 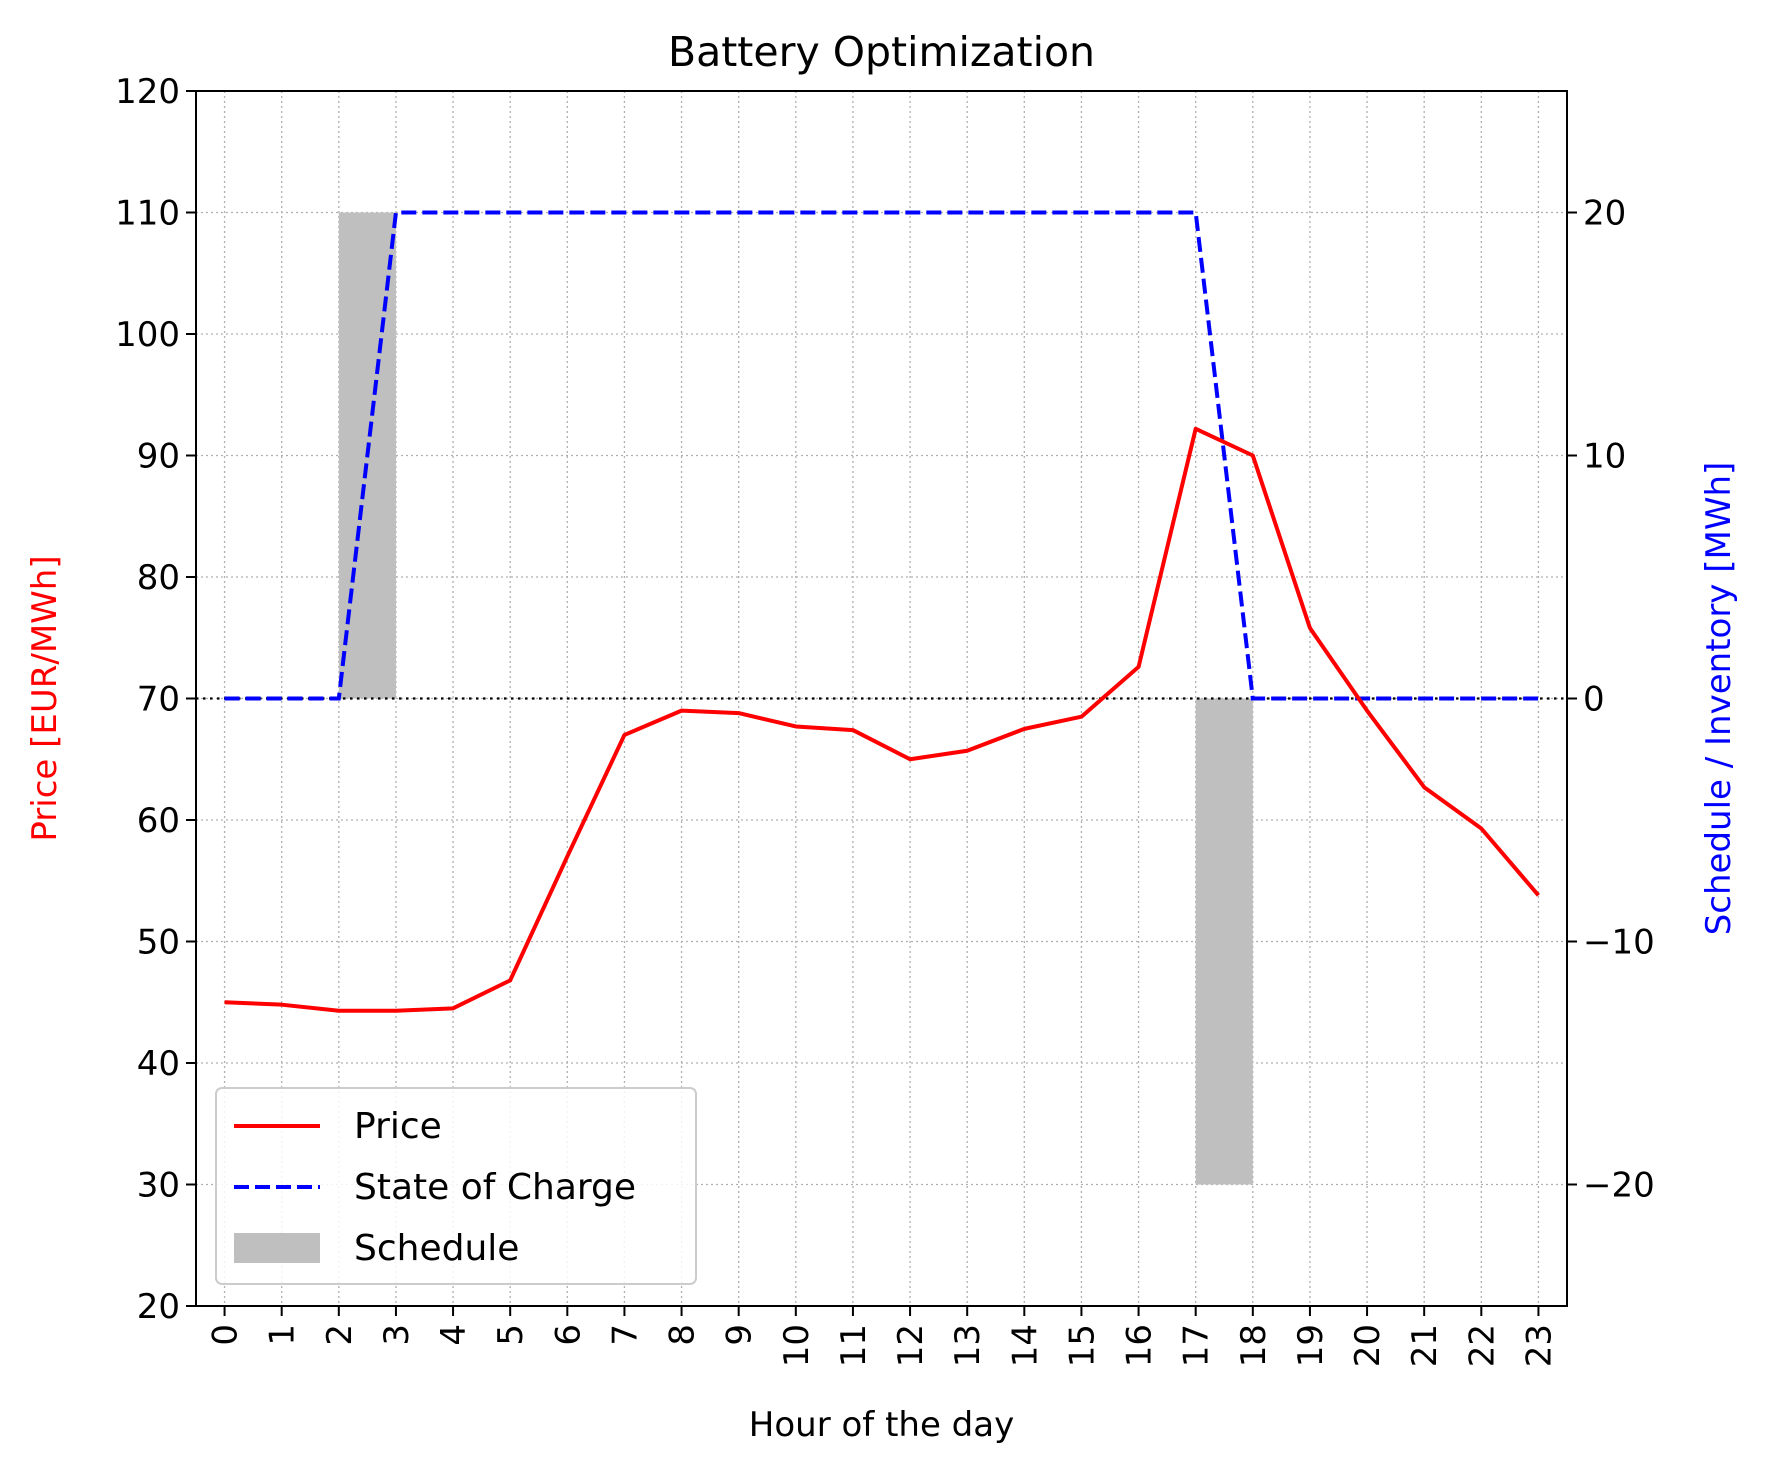 What do you see at coordinates (568, 1335) in the screenshot?
I see `x-tick-label: 6` at bounding box center [568, 1335].